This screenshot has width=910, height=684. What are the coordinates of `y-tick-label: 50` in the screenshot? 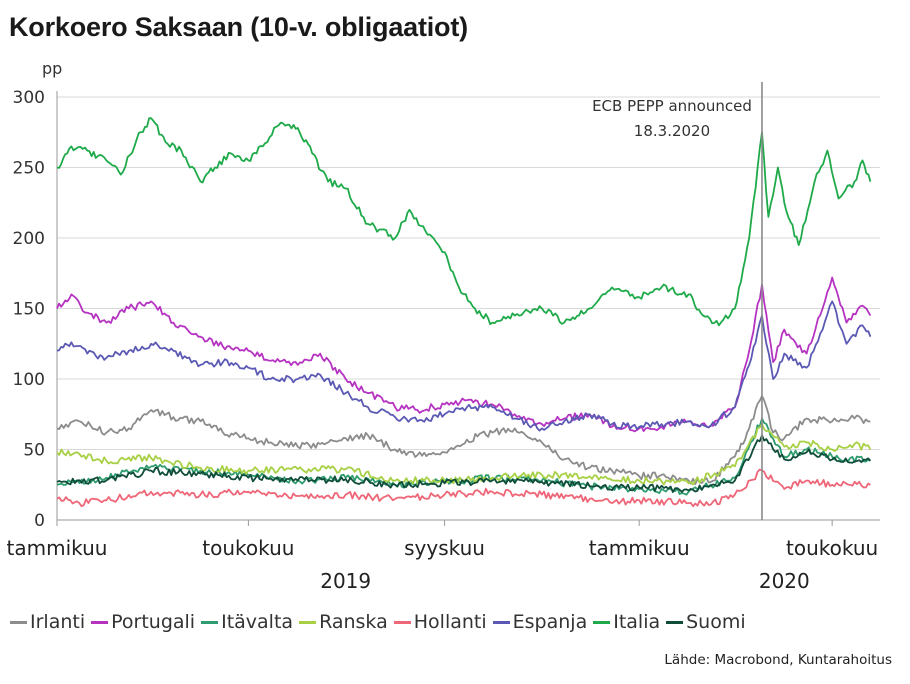 It's located at (34, 451).